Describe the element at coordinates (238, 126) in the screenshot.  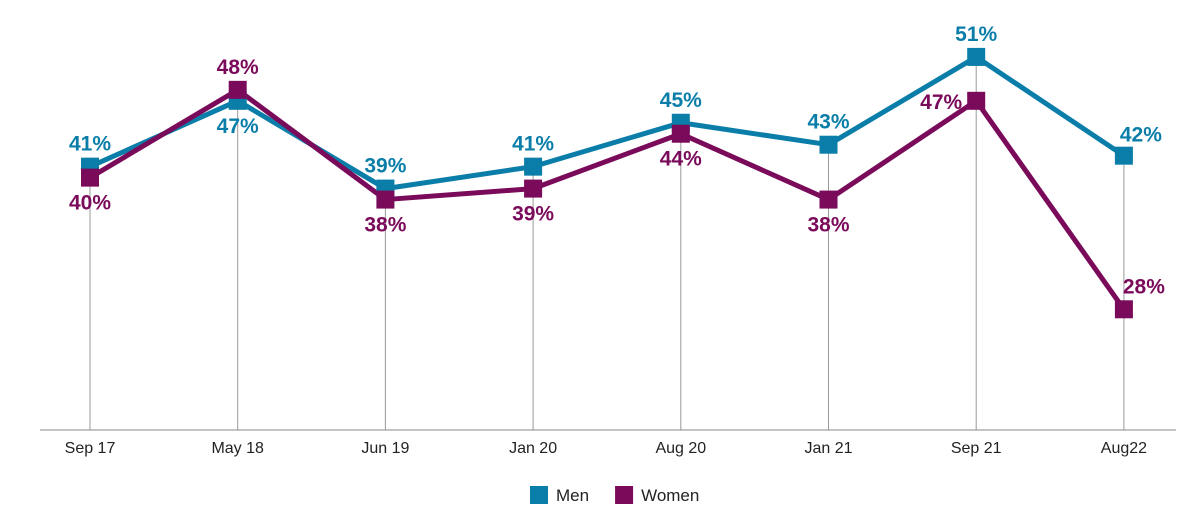
I see `data-label-men: 47%` at that location.